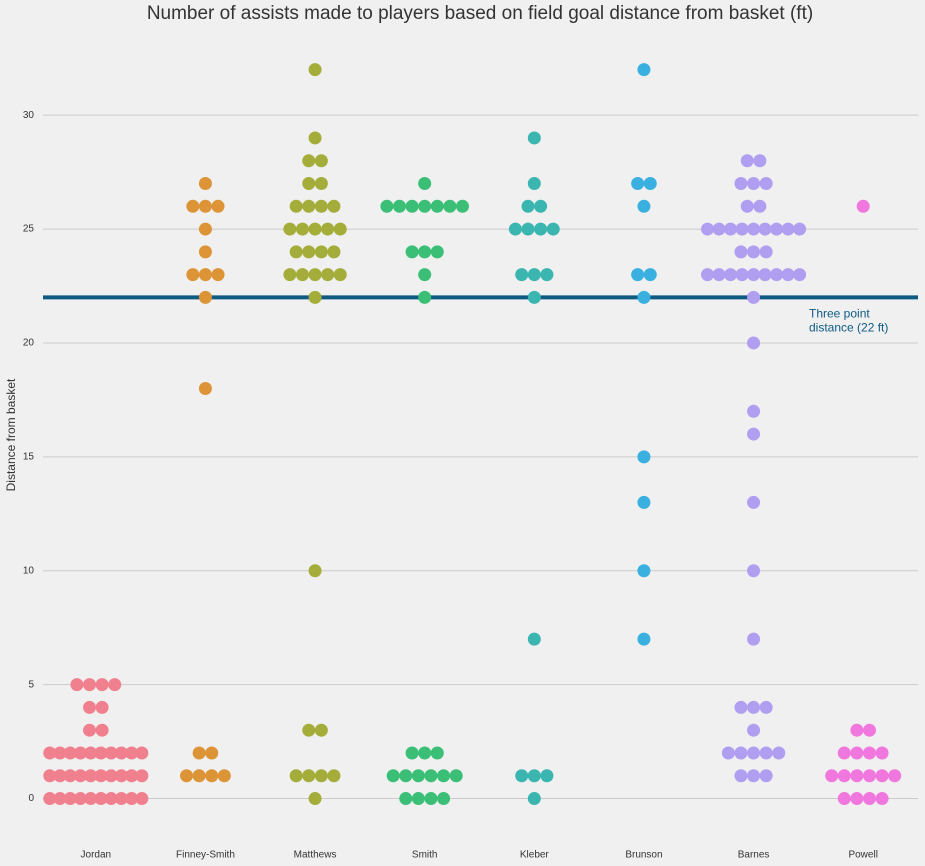  Describe the element at coordinates (839, 314) in the screenshot. I see `annotation: Three point` at that location.